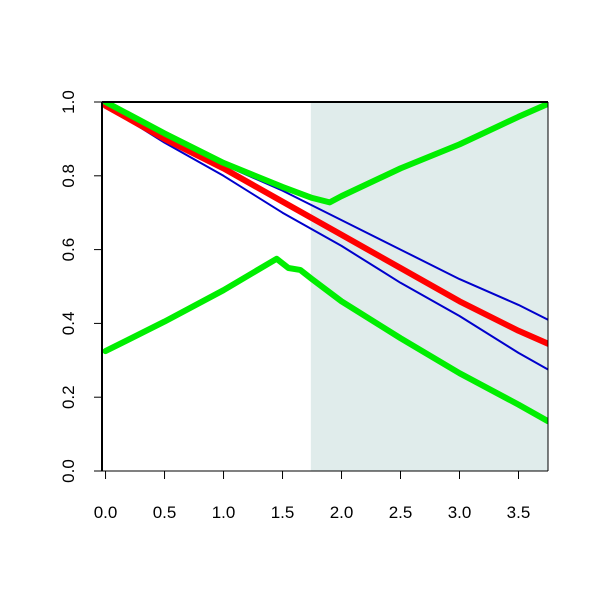 The width and height of the screenshot is (600, 600). Describe the element at coordinates (342, 512) in the screenshot. I see `x-tick-label: 2.0` at that location.